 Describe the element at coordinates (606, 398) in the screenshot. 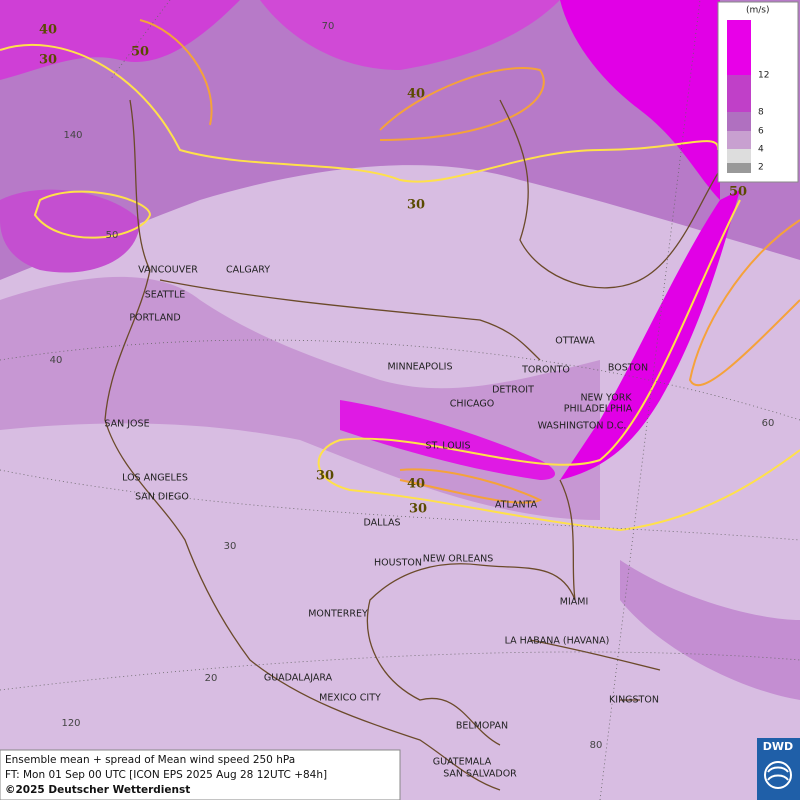

I see `city-label: NEW YORK` at that location.